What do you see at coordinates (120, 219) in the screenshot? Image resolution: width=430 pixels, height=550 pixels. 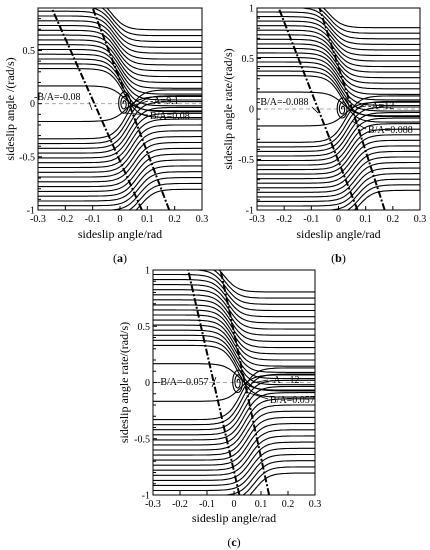 I see `x-tick-label: 0` at bounding box center [120, 219].